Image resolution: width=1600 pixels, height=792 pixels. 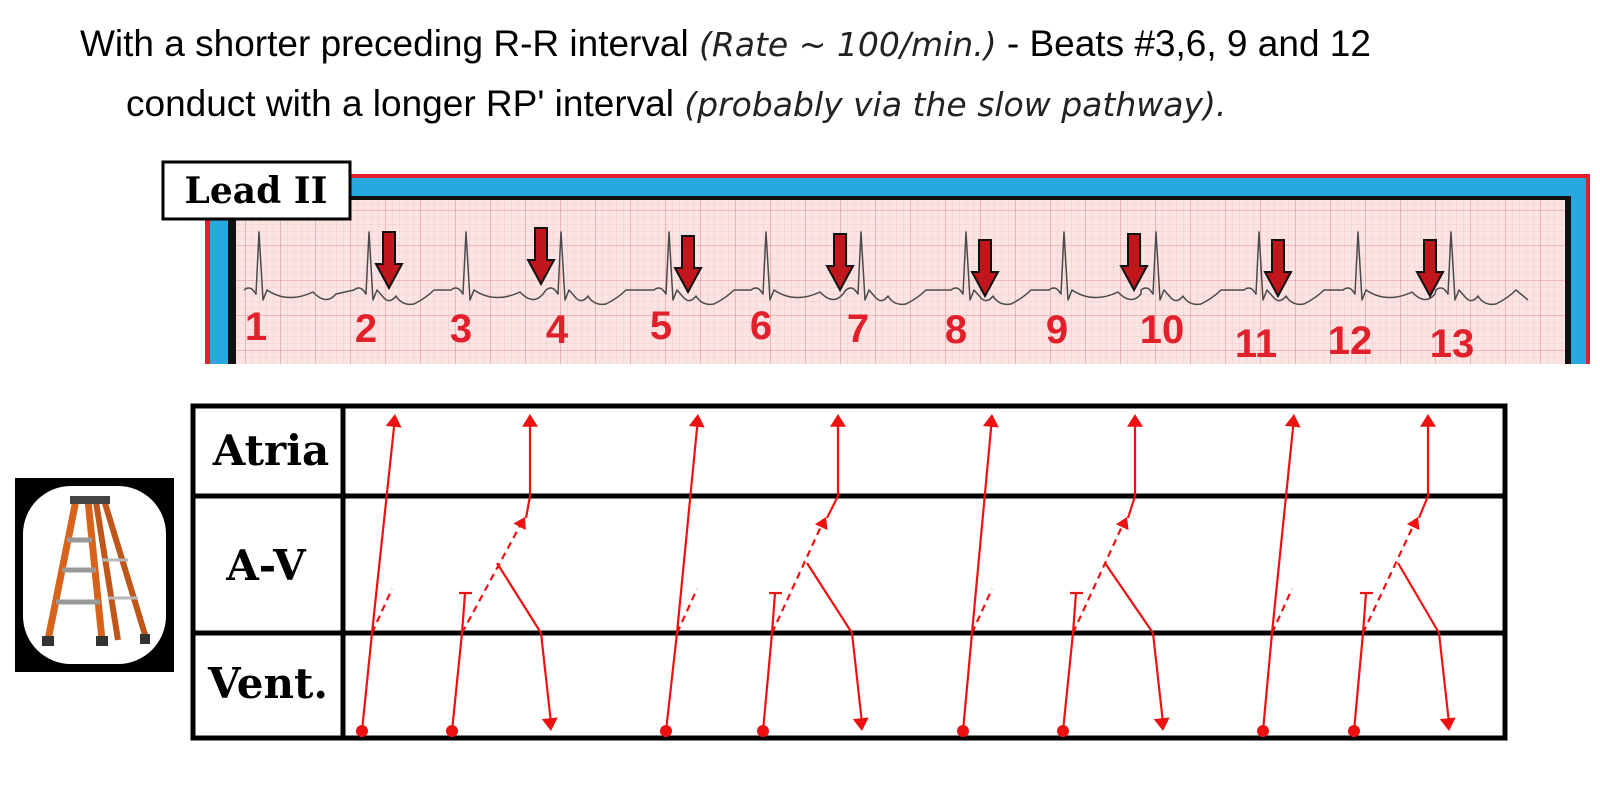 I want to click on ladder-image-graphic, so click(x=96, y=571).